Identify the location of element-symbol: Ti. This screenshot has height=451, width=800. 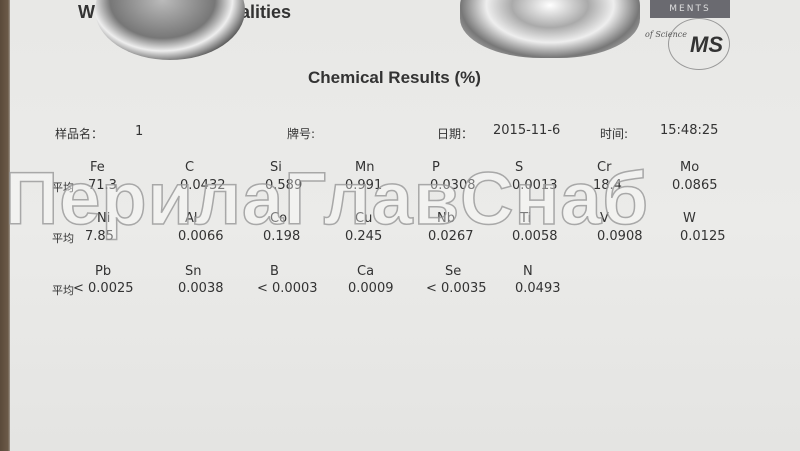
(526, 218).